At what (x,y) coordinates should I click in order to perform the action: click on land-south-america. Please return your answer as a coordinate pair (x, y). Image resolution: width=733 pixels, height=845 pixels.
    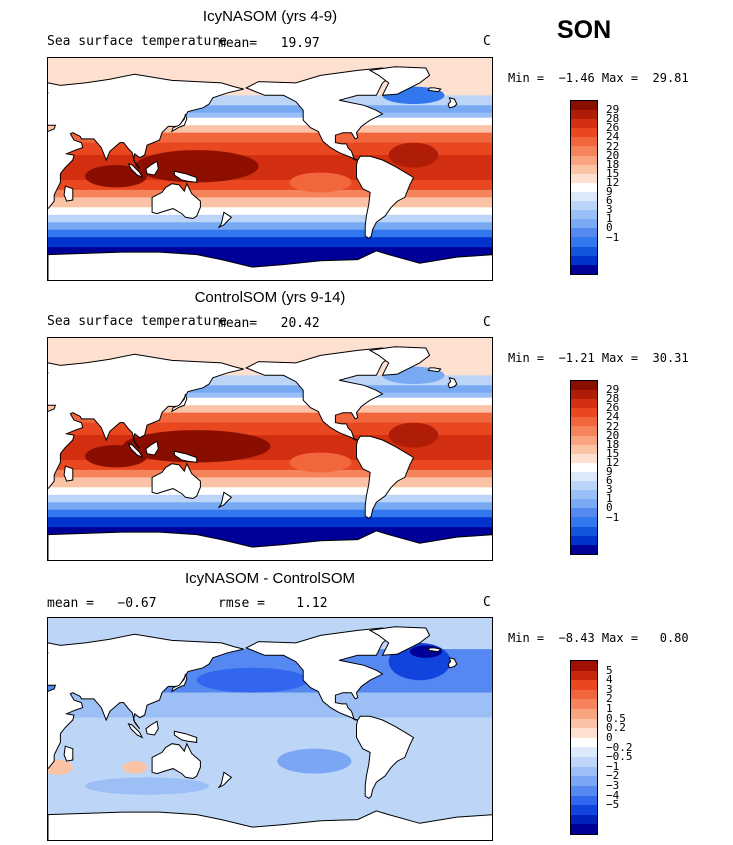
    Looking at the image, I should click on (385, 477).